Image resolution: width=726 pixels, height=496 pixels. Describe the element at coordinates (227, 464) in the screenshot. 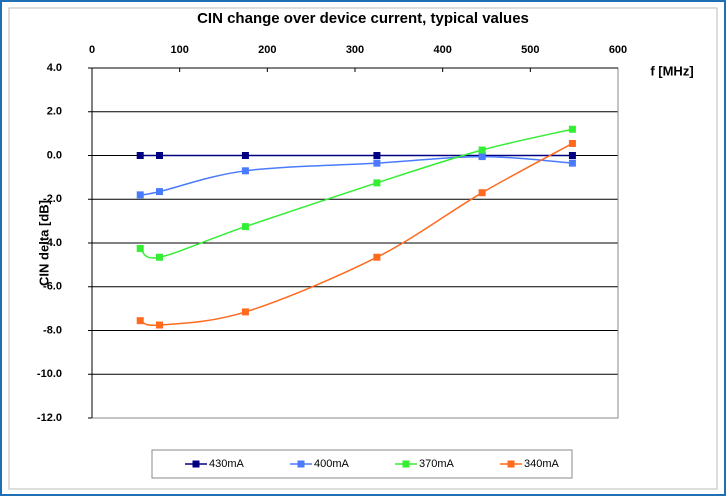

I see `legend-label: 430mA` at that location.